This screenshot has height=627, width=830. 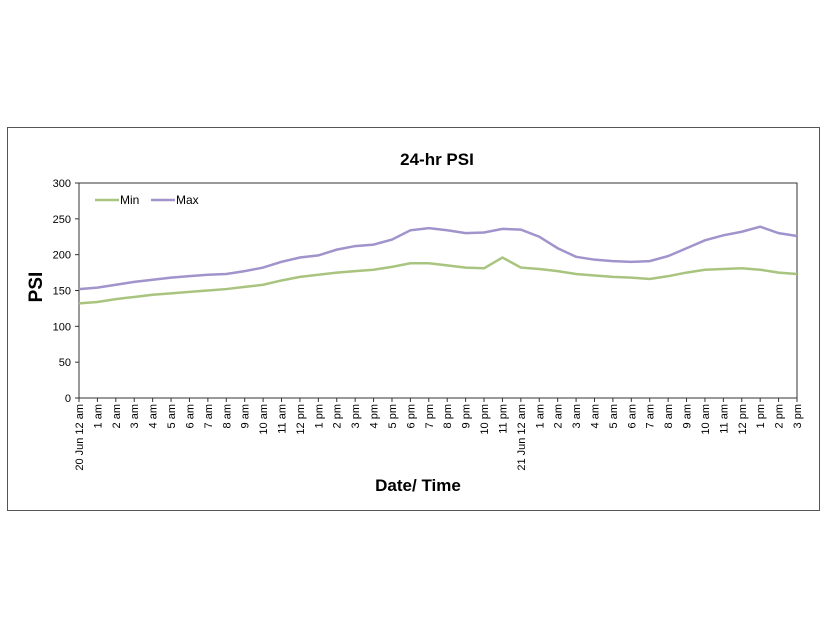 I want to click on y-tick-label: 200, so click(x=62, y=256).